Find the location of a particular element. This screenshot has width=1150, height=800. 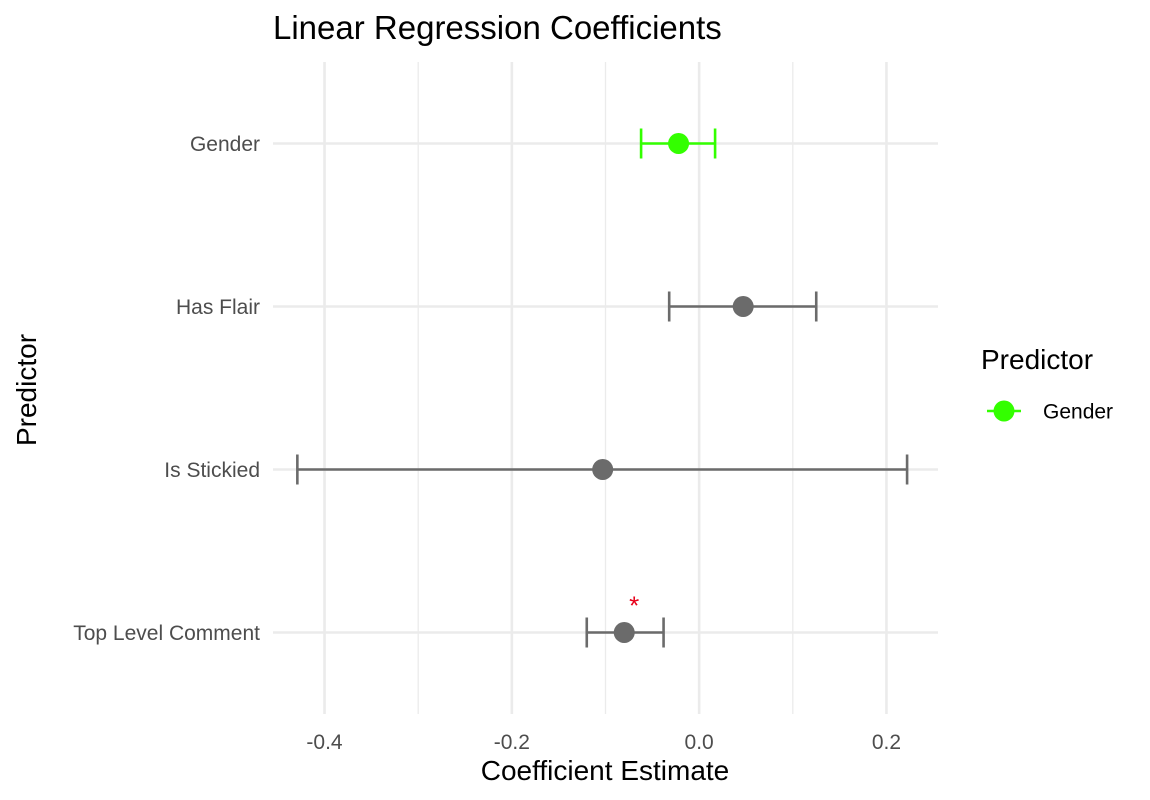

y-tick-label: Top Level Comment is located at coordinates (166, 633).